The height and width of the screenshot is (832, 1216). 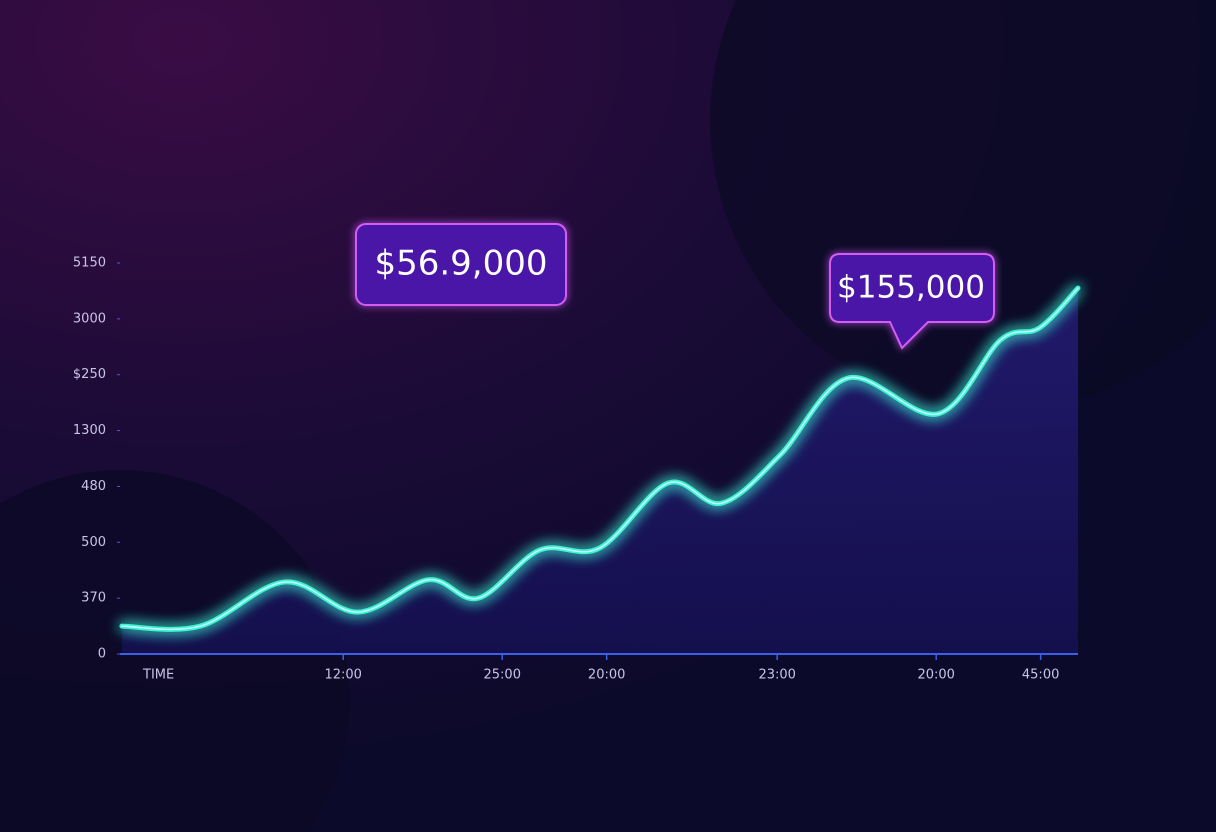 I want to click on y-tick-label: 0, so click(x=102, y=654).